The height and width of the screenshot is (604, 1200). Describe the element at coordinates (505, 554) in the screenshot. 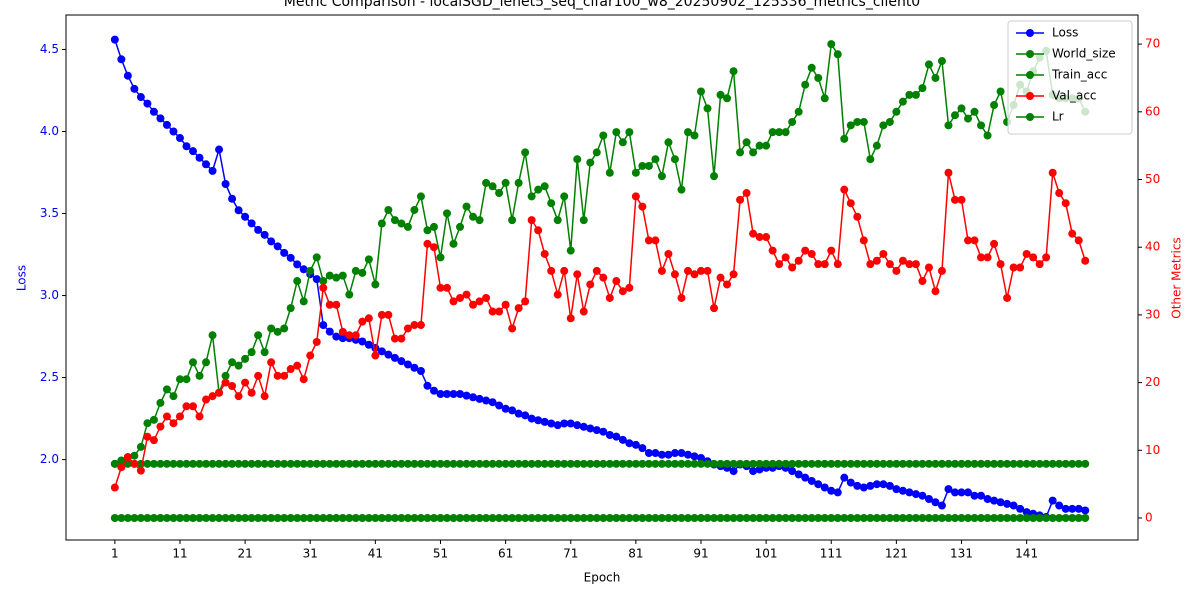

I see `x-tick-label: 61` at that location.